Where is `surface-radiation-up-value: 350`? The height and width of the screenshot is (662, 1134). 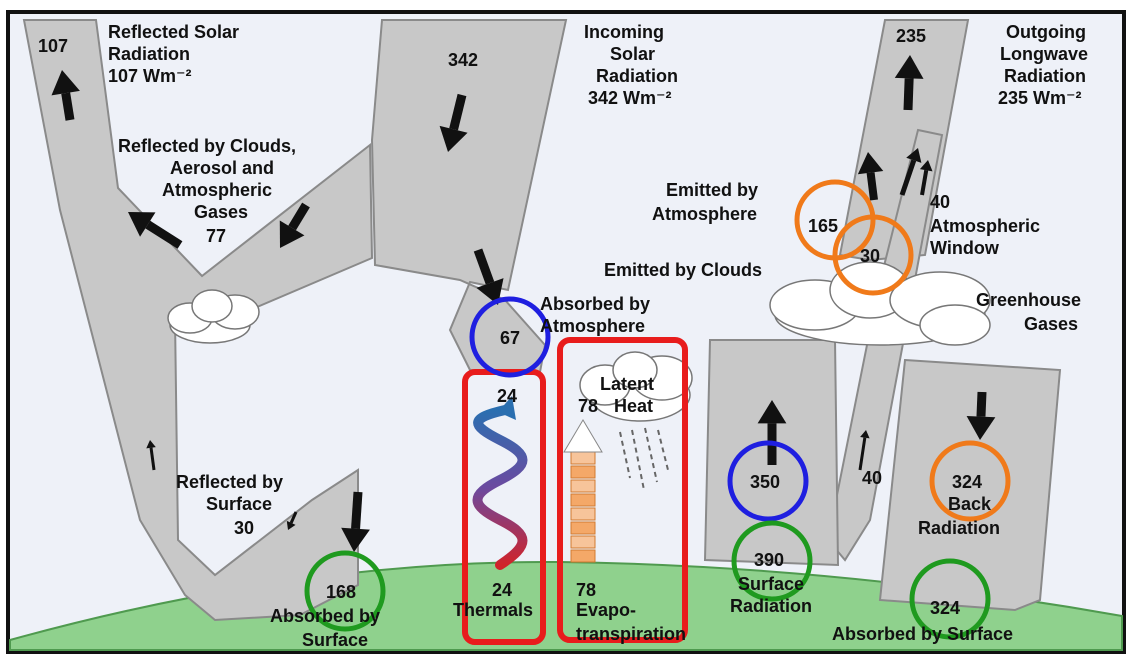
surface-radiation-up-value: 350 is located at coordinates (765, 482).